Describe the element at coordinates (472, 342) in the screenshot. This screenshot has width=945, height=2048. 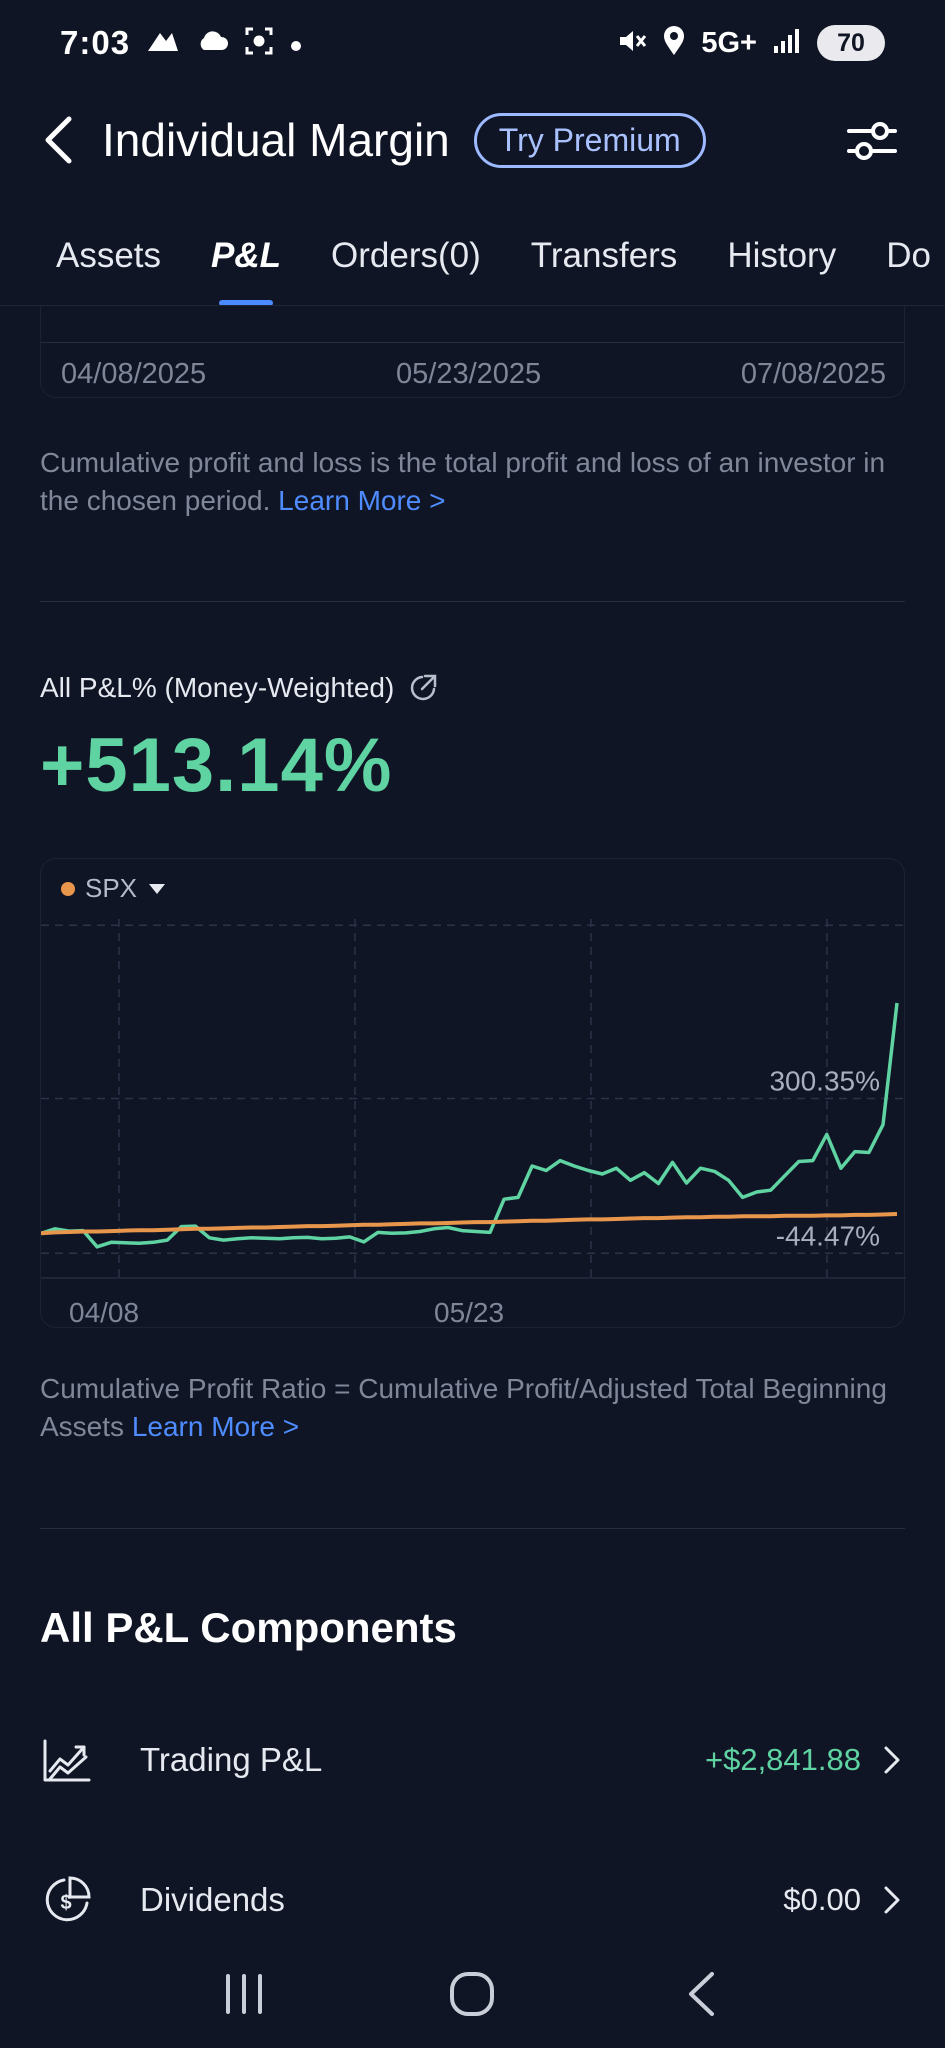
I see `chart-axis-line` at that location.